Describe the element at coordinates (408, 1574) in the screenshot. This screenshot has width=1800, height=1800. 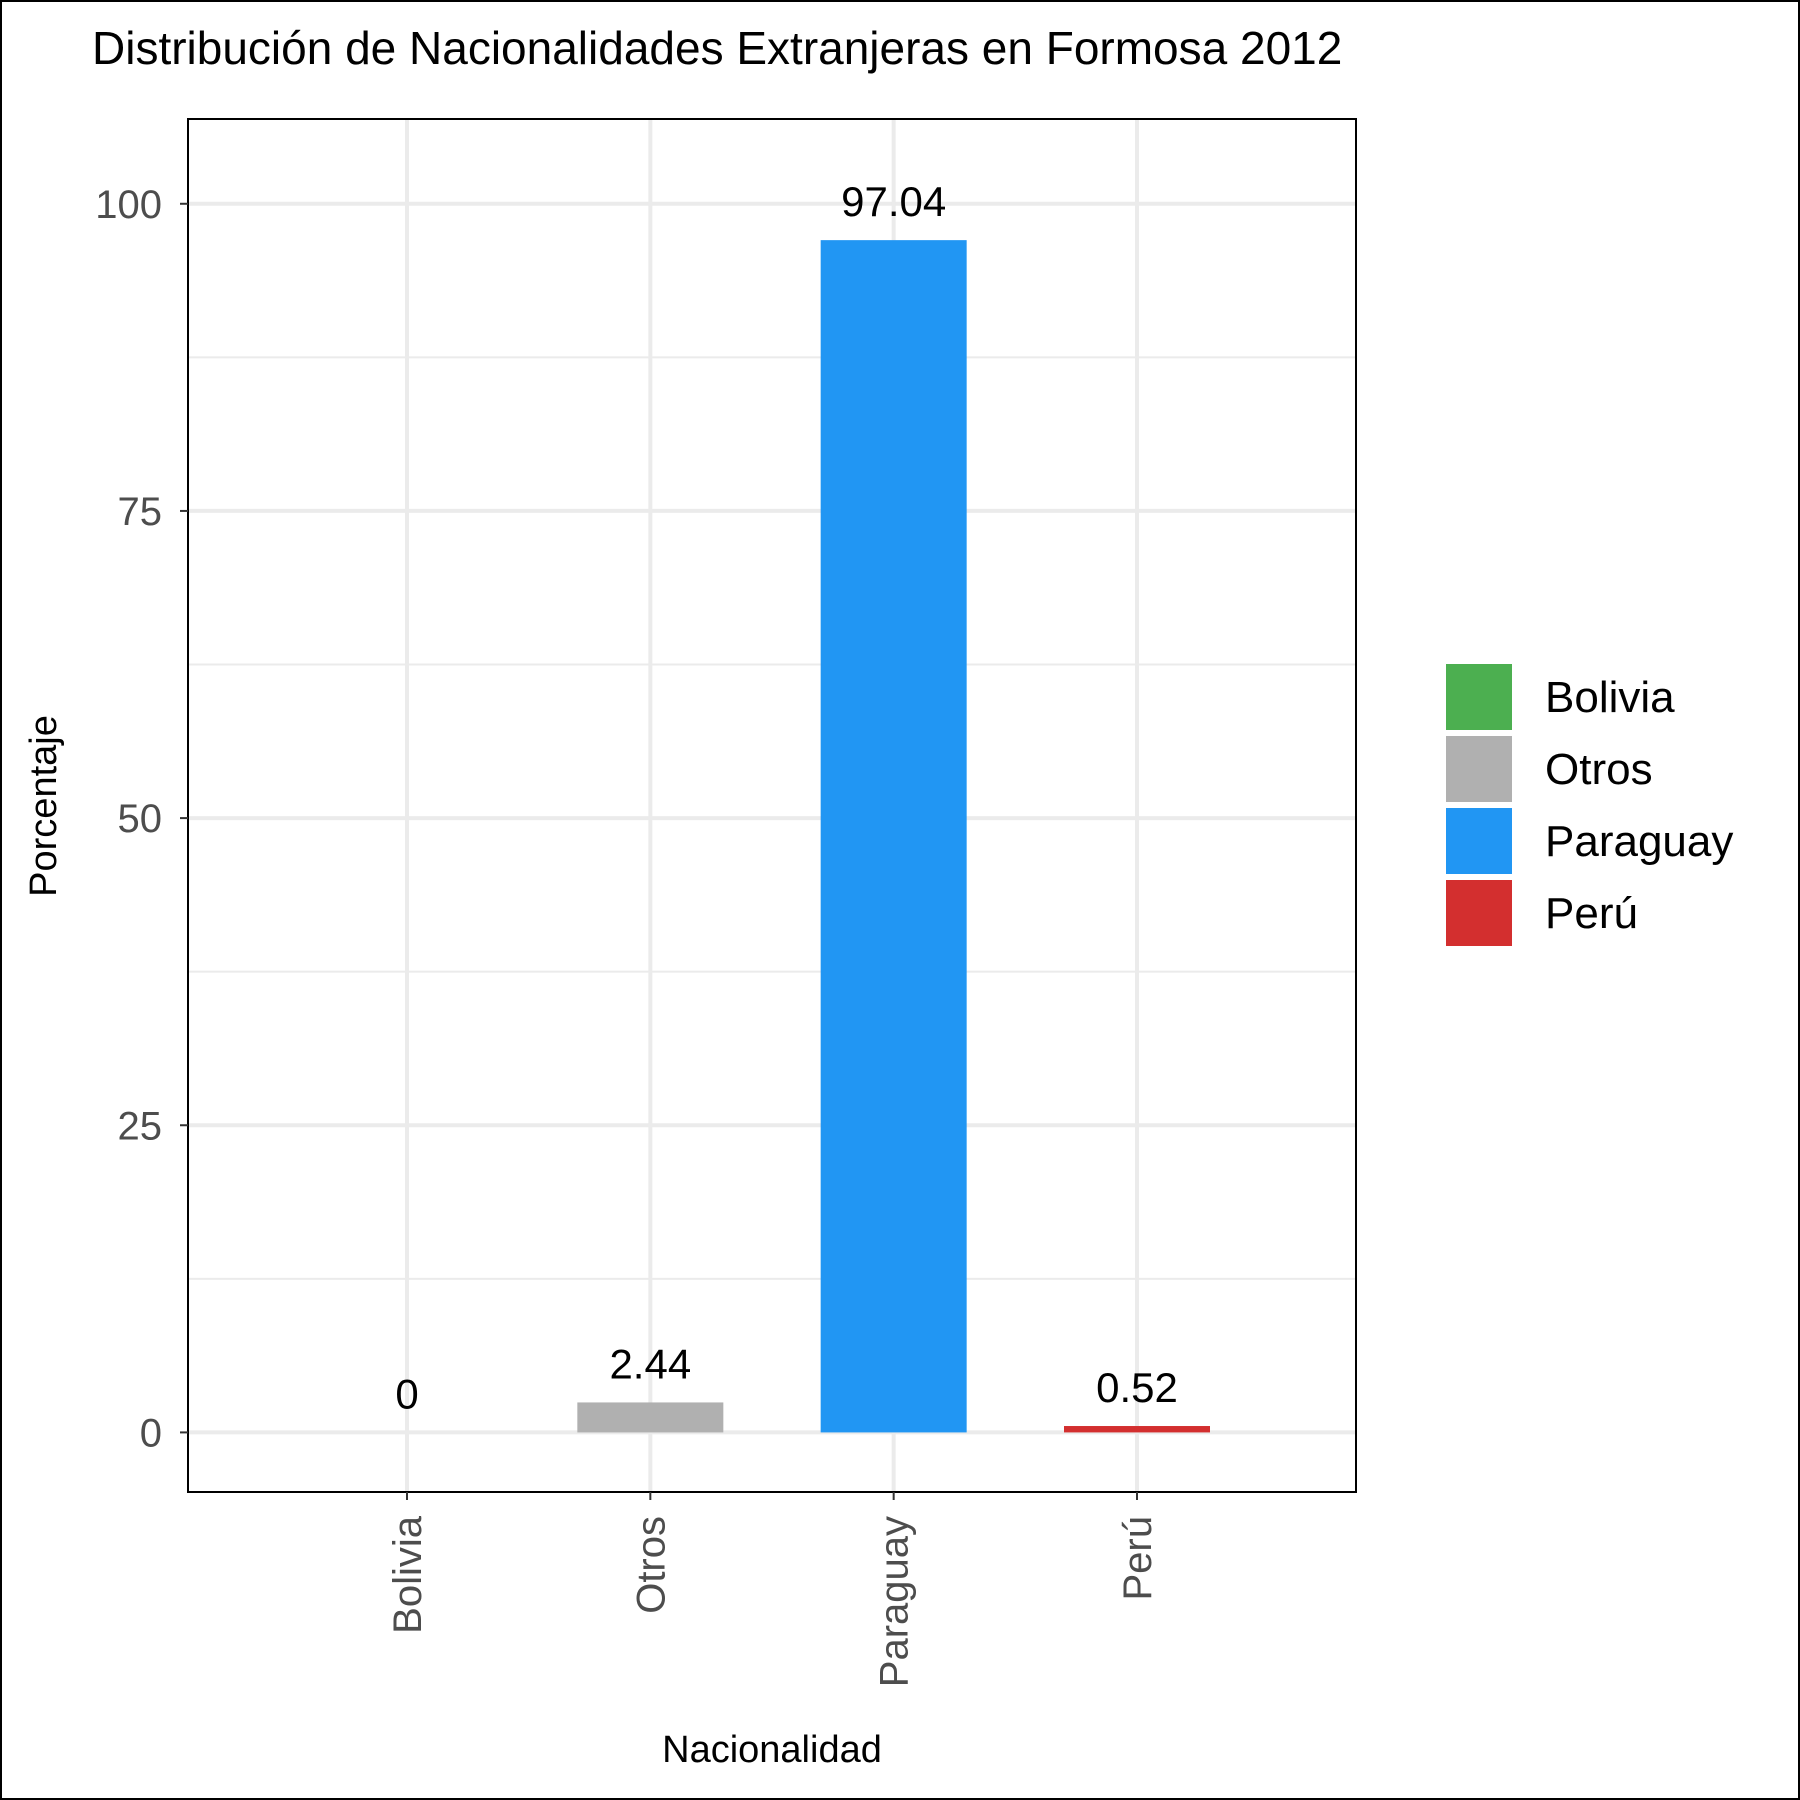
I see `x-tick-label: Bolivia` at that location.